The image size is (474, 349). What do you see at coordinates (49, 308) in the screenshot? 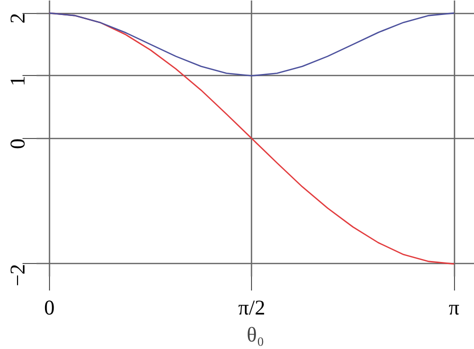
I see `x-tick-label: 0` at bounding box center [49, 308].